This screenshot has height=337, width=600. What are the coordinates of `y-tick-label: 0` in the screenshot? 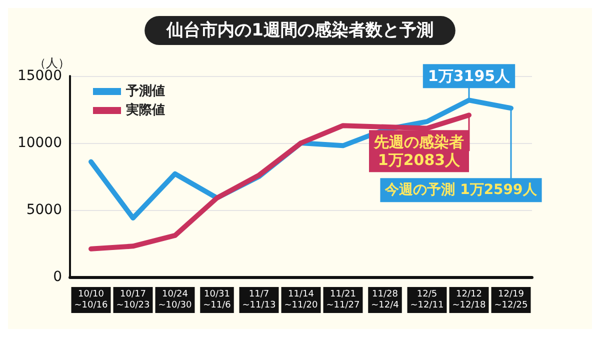 It's located at (57, 277).